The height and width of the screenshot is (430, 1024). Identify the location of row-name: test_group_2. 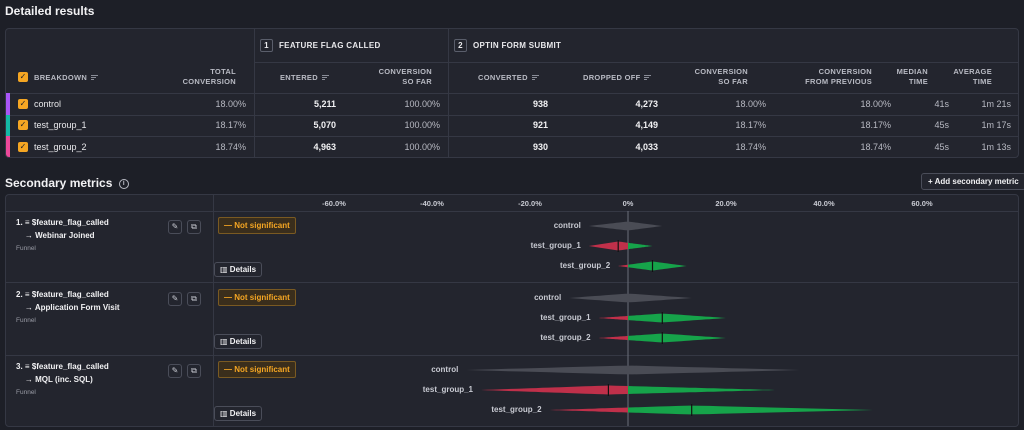
(60, 147).